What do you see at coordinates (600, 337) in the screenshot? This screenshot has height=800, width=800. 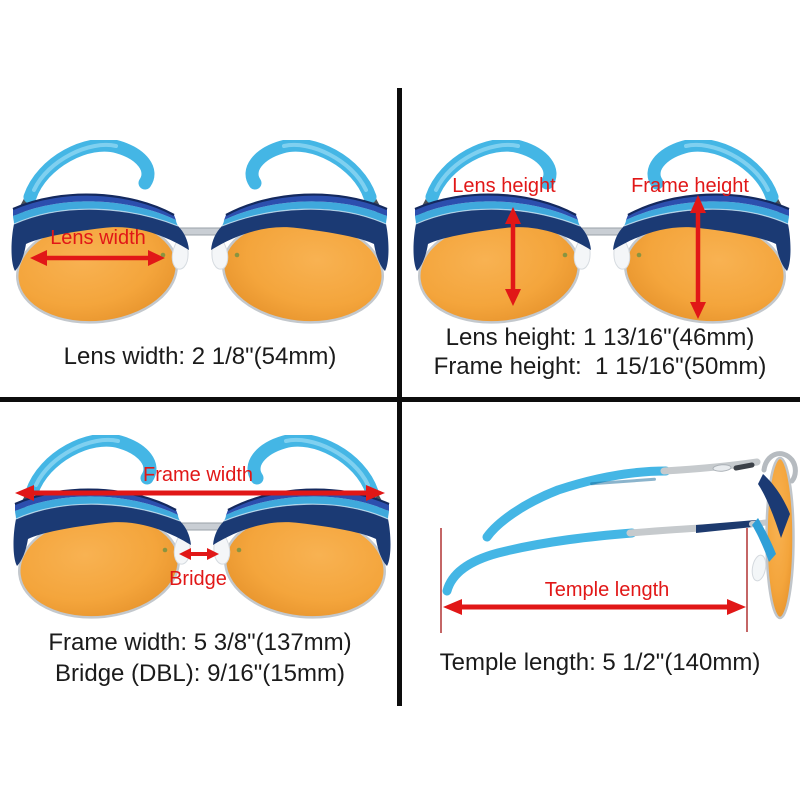 I see `lens-height-caption: Lens height: 1 13/16"(46mm)` at bounding box center [600, 337].